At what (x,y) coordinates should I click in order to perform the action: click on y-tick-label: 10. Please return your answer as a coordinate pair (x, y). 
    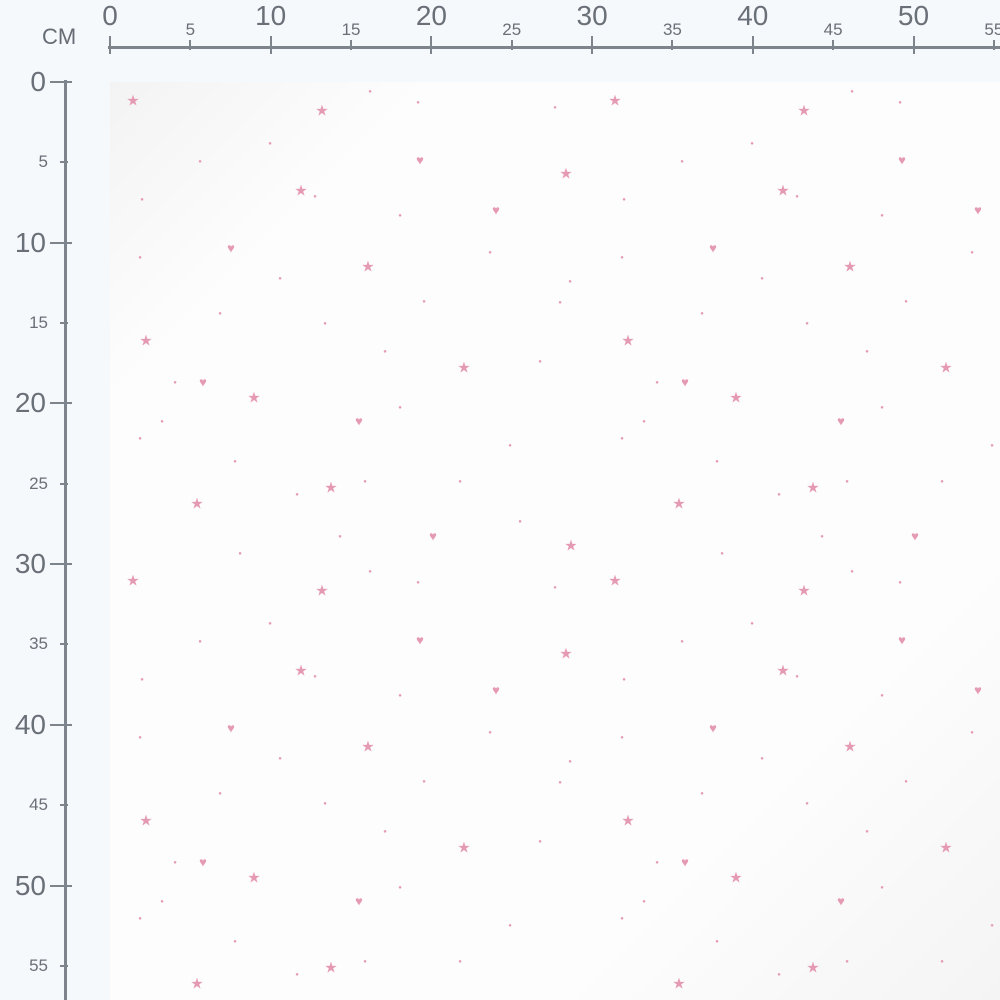
    Looking at the image, I should click on (30, 242).